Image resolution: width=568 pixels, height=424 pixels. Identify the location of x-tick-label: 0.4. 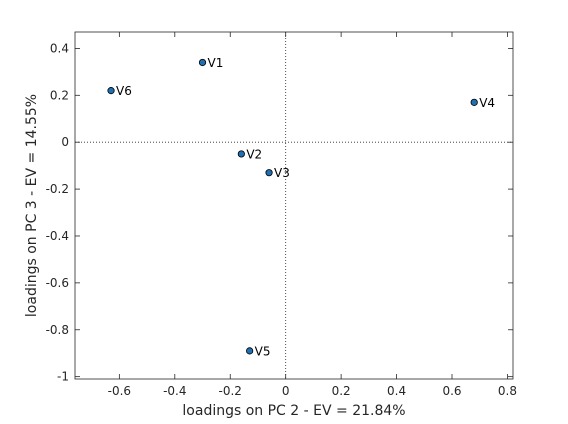
(396, 391).